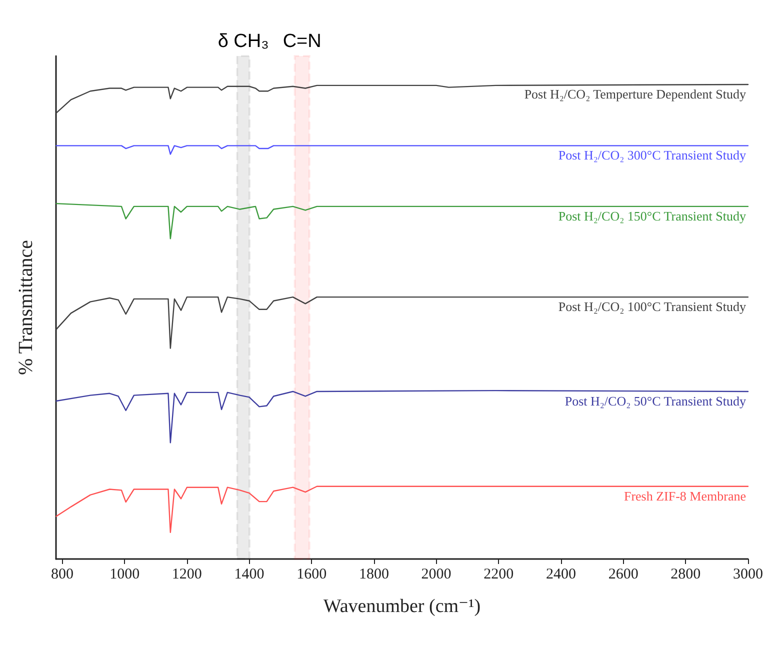  I want to click on x-tick-label: 1600, so click(311, 574).